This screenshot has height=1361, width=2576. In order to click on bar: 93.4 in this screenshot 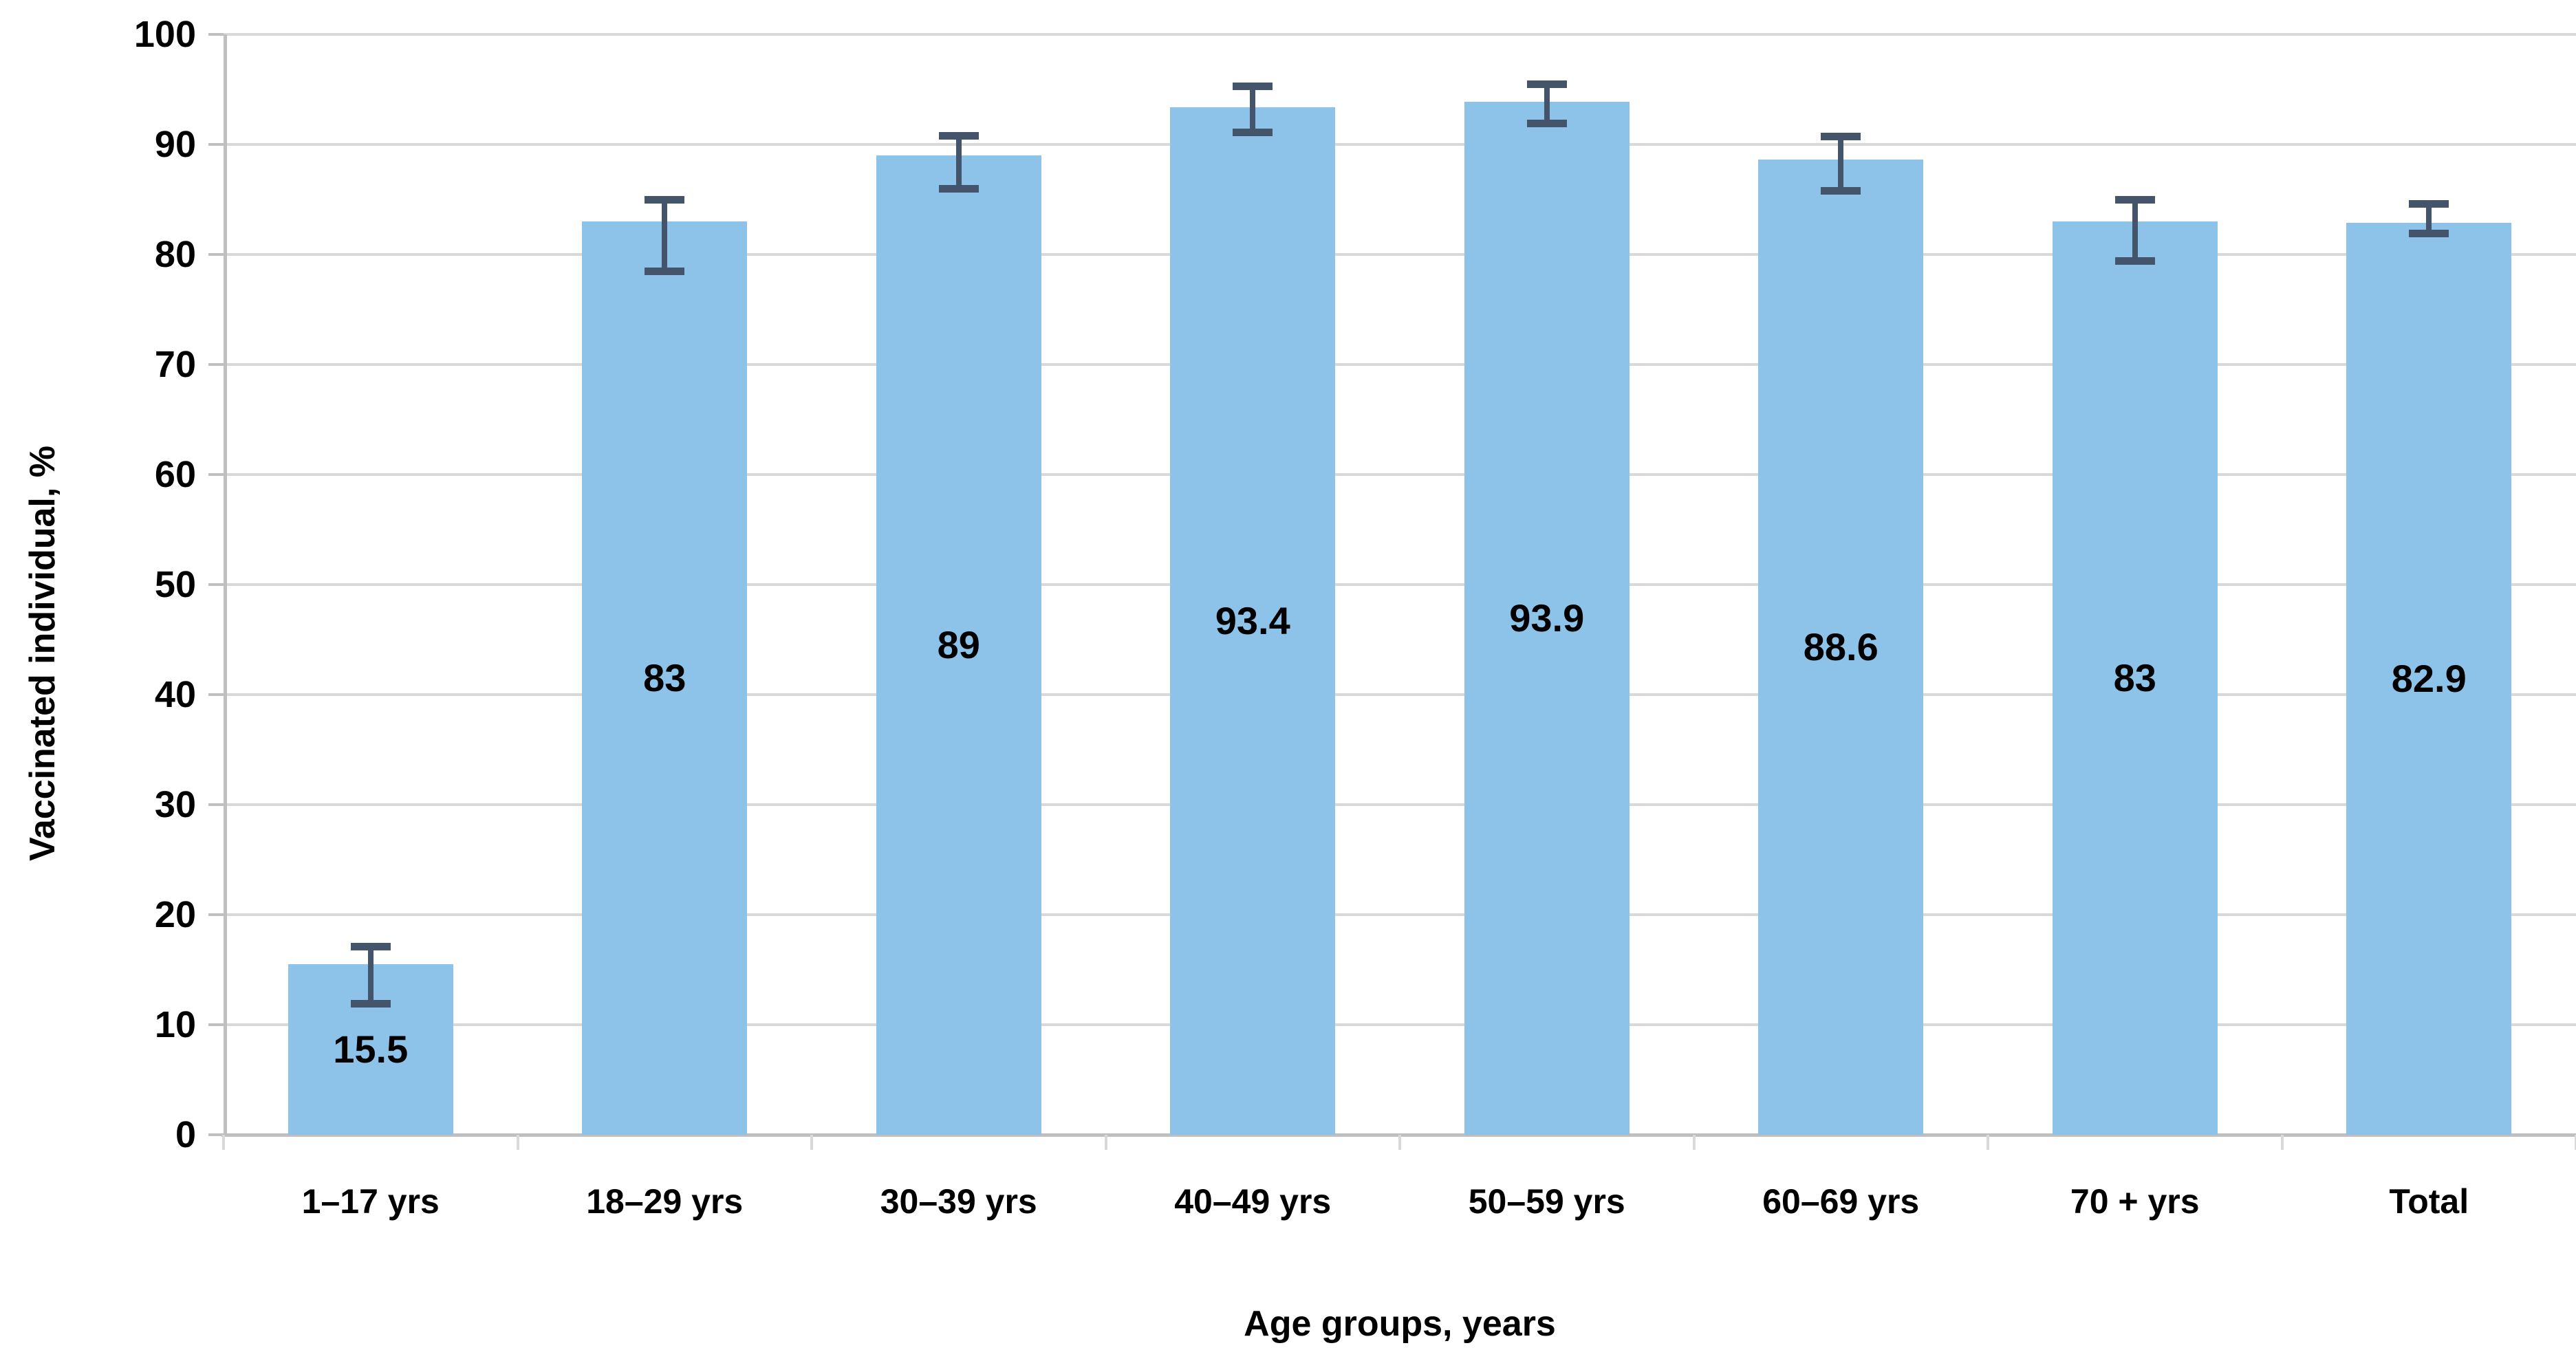, I will do `click(1253, 621)`.